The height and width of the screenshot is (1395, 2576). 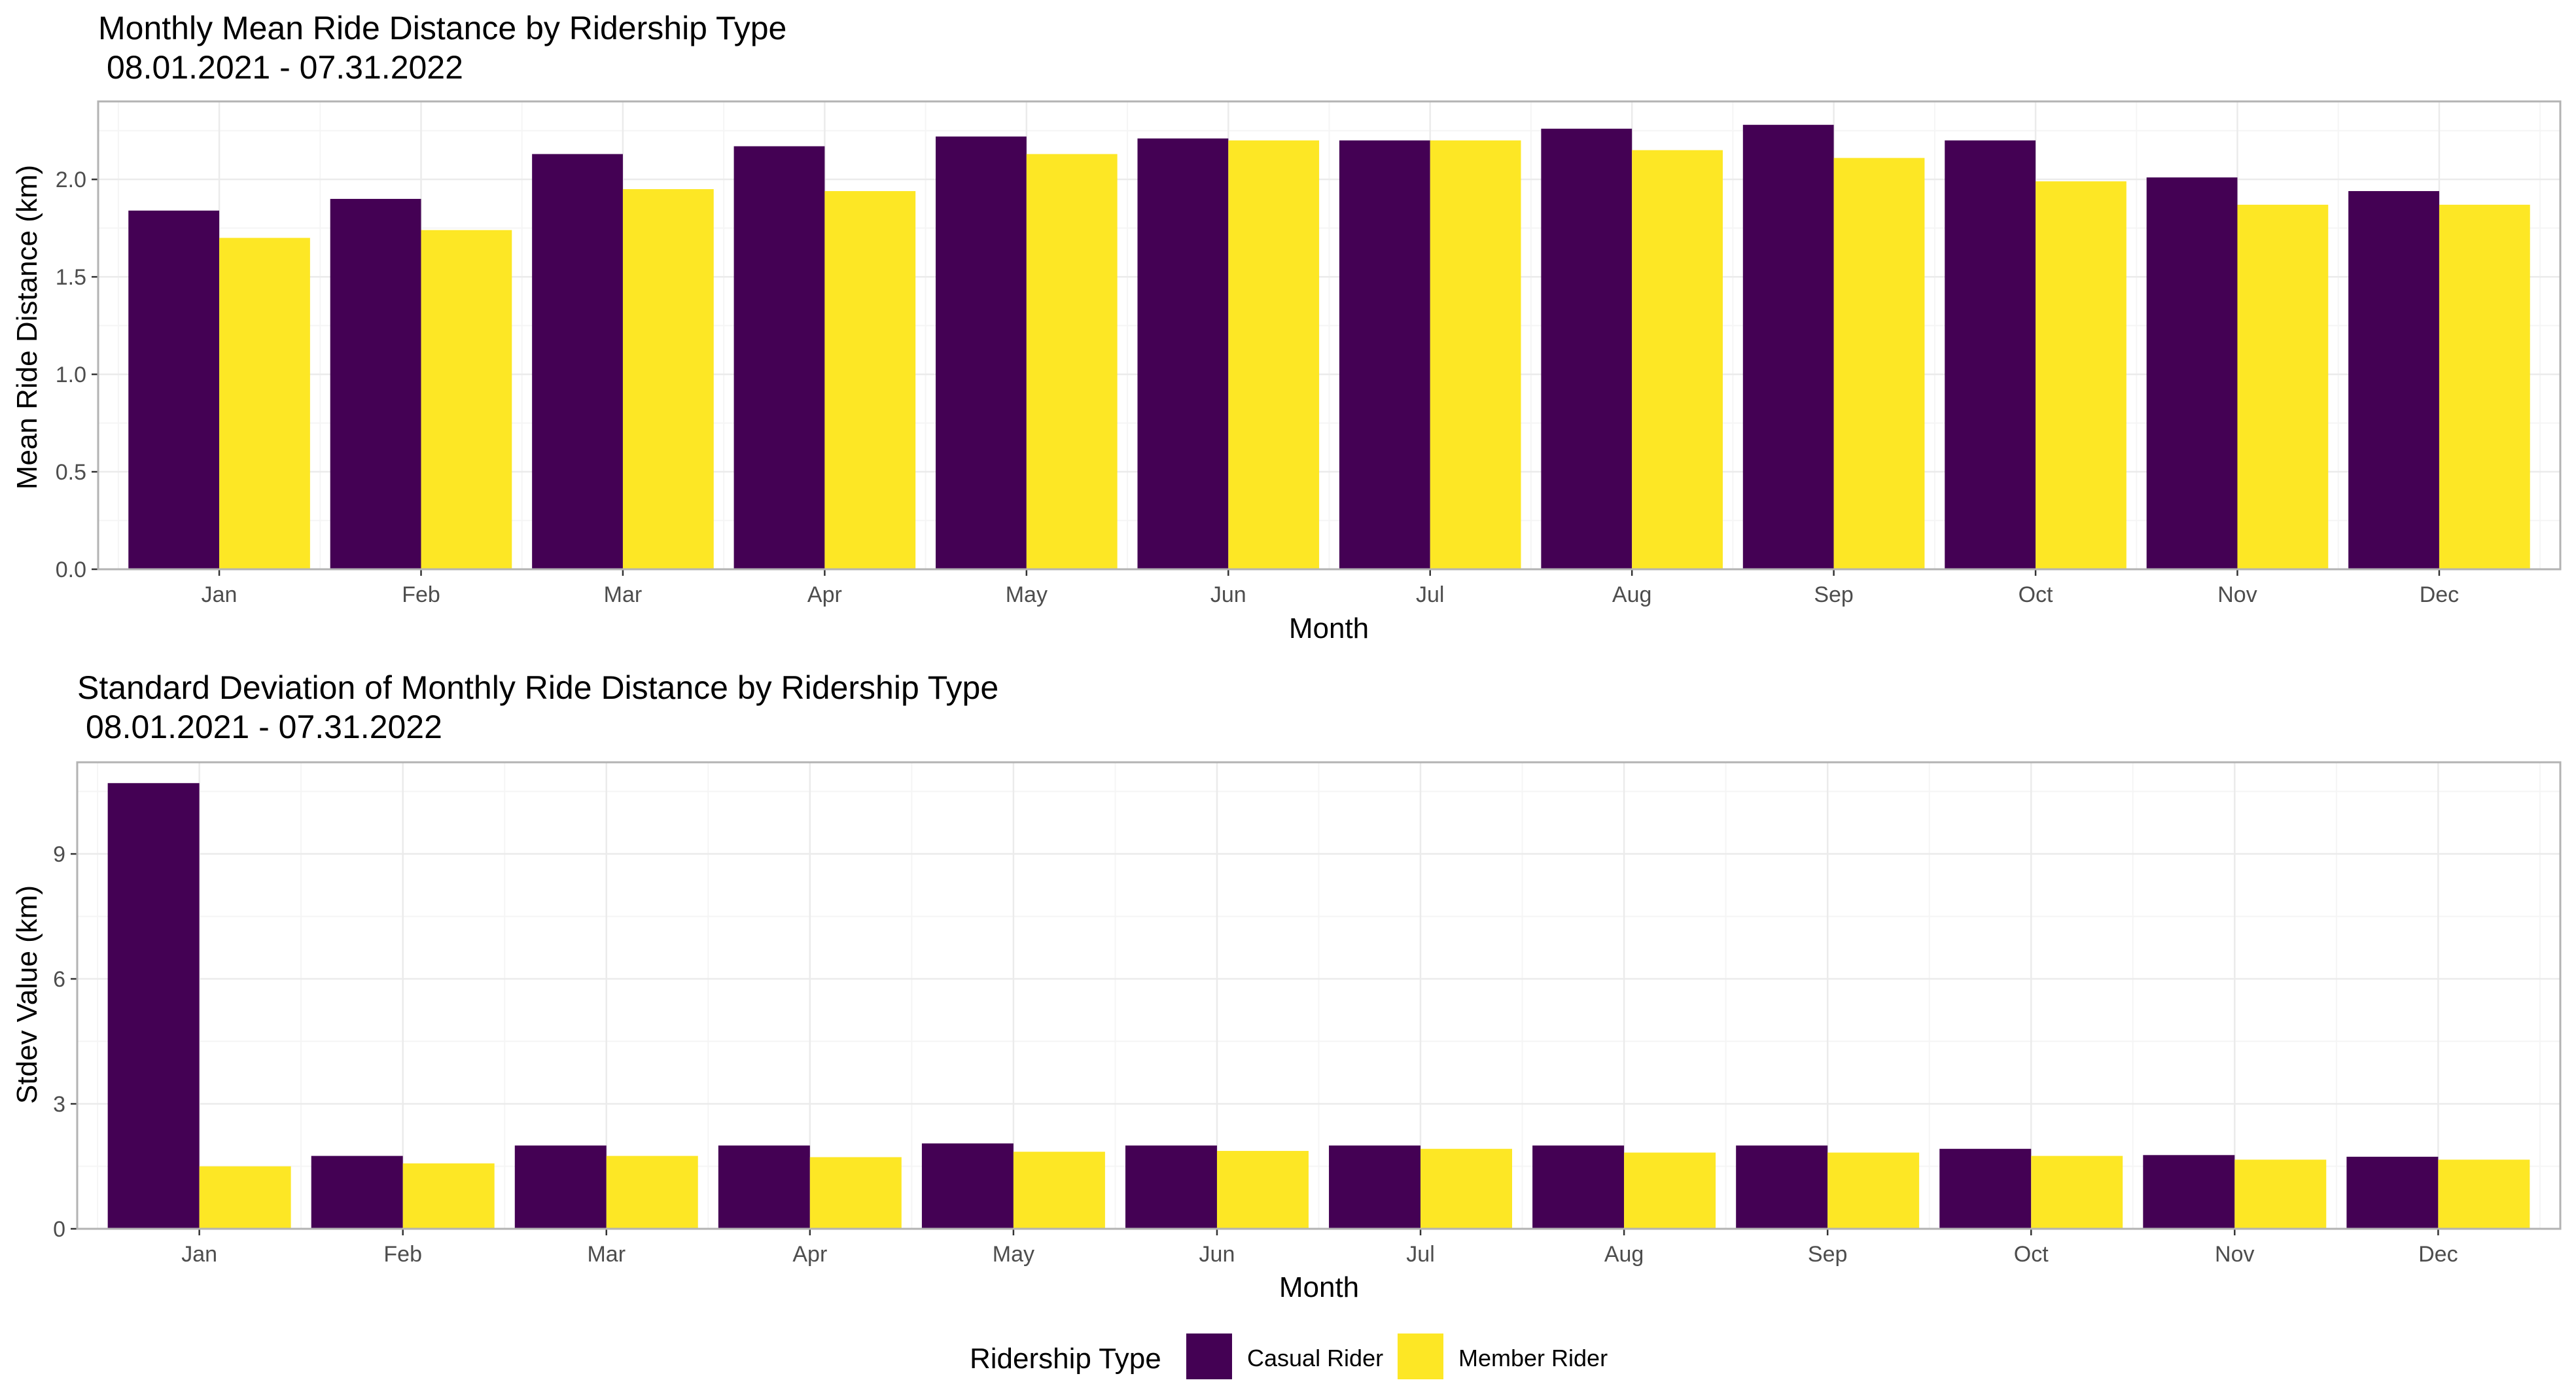 What do you see at coordinates (1274, 355) in the screenshot?
I see `bar-member-jun` at bounding box center [1274, 355].